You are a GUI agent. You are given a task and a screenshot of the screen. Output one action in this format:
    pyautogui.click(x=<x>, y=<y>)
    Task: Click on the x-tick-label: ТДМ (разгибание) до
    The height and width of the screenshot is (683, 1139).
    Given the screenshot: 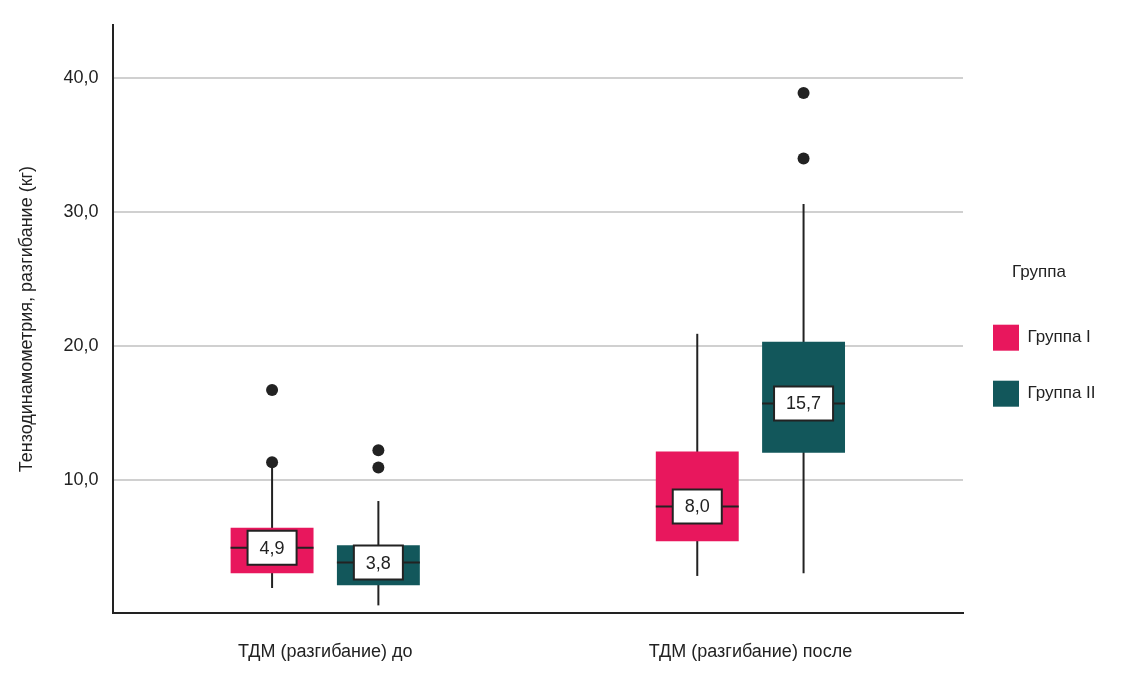 What is the action you would take?
    pyautogui.click(x=325, y=651)
    